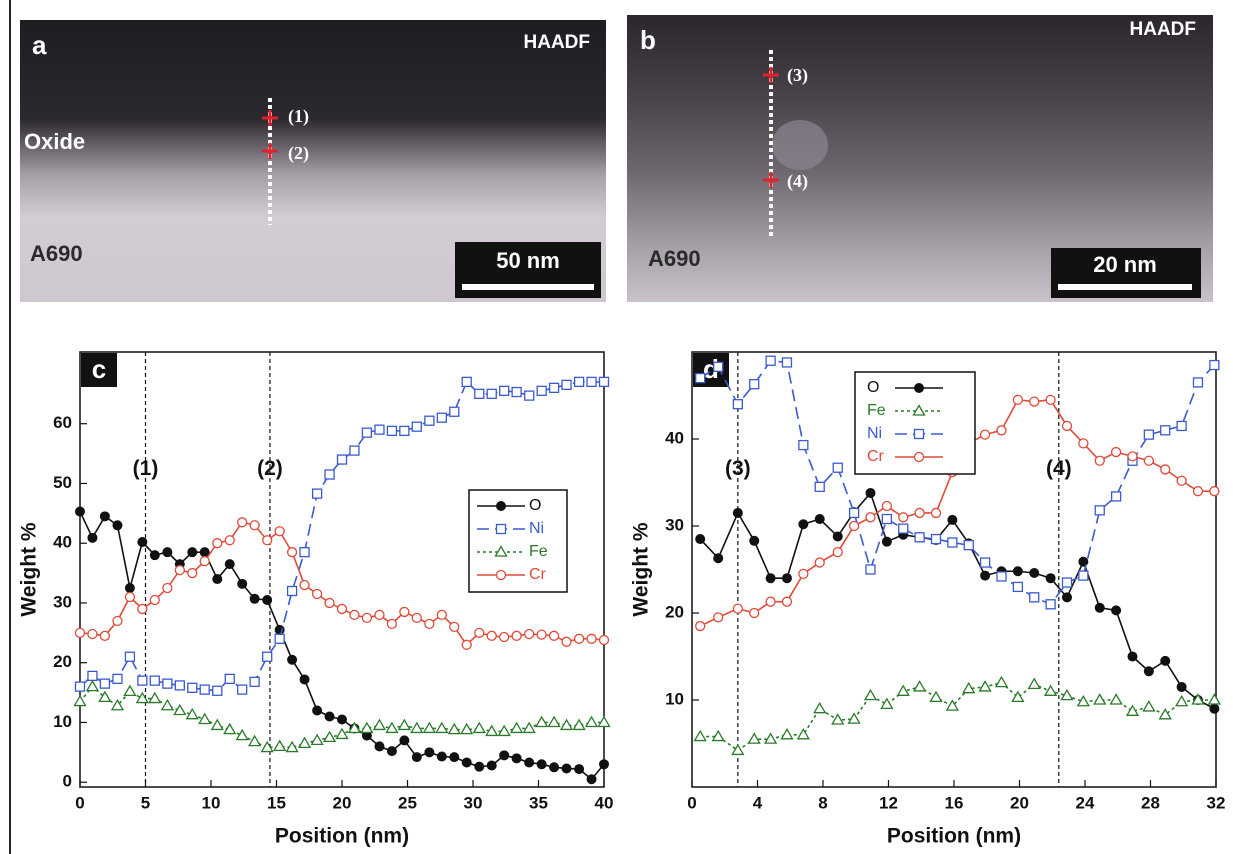  What do you see at coordinates (1125, 264) in the screenshot?
I see `scale-bar-label: 20 nm` at bounding box center [1125, 264].